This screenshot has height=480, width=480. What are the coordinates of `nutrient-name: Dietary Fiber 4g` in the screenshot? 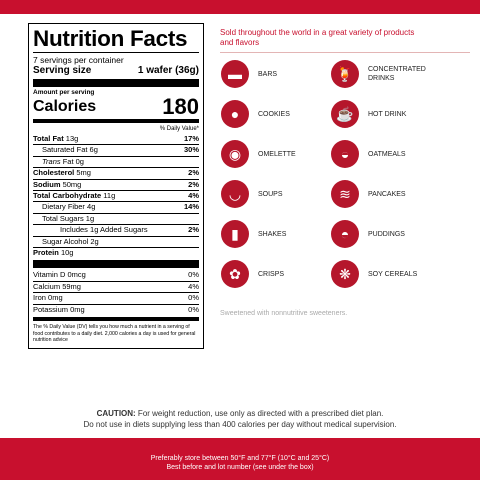 It's located at (64, 207).